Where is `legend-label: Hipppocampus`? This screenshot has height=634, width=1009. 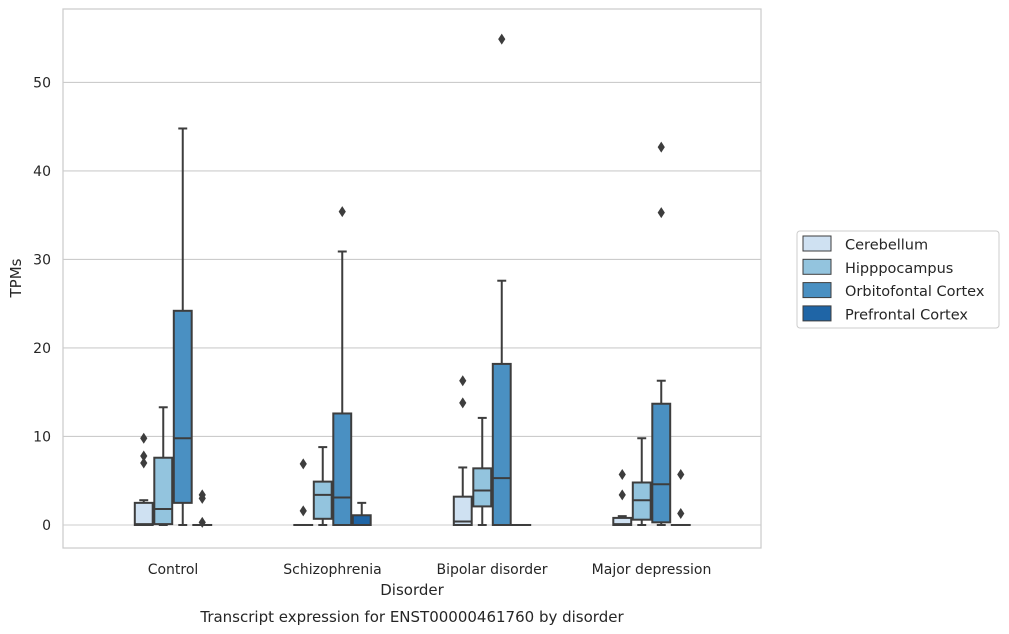
legend-label: Hipppocampus is located at coordinates (899, 269).